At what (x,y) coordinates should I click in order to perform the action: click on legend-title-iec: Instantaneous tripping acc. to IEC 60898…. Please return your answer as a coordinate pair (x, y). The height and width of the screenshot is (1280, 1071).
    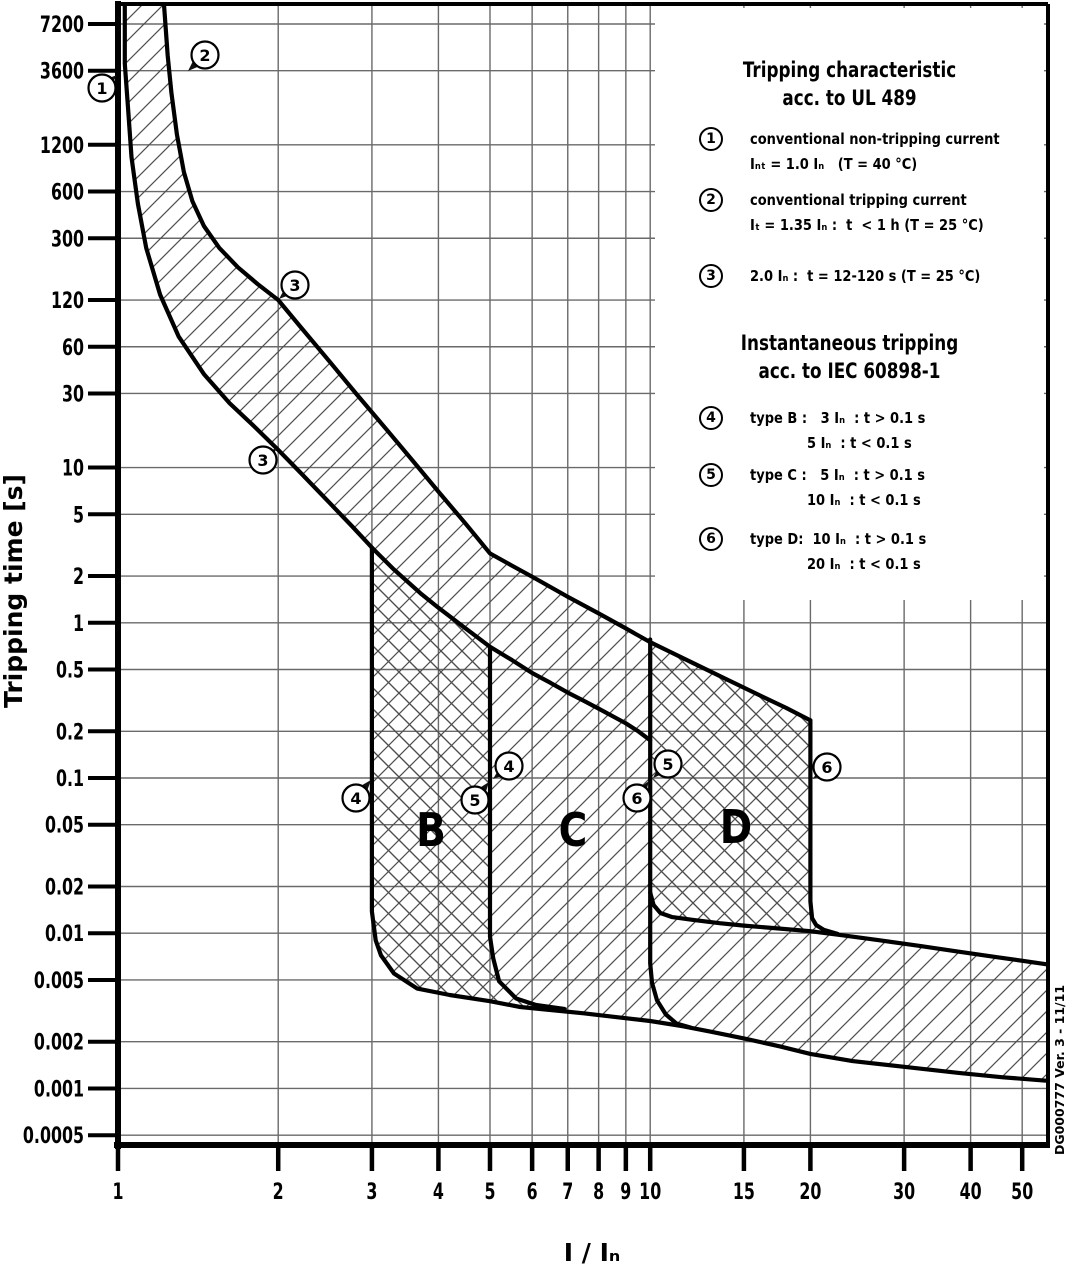
    Looking at the image, I should click on (849, 357).